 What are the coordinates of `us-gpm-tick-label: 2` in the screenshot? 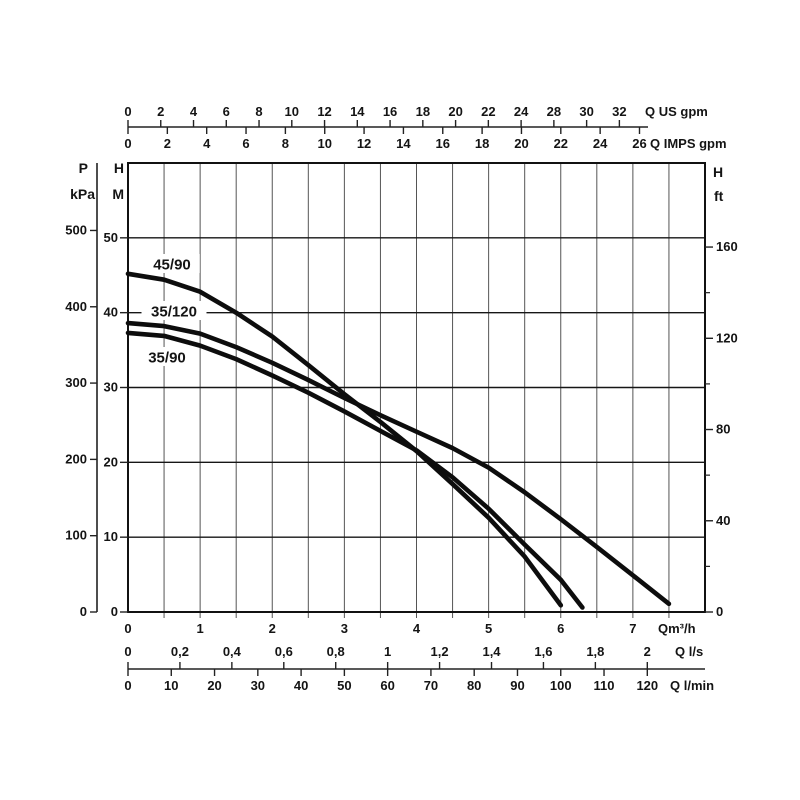 It's located at (160, 111).